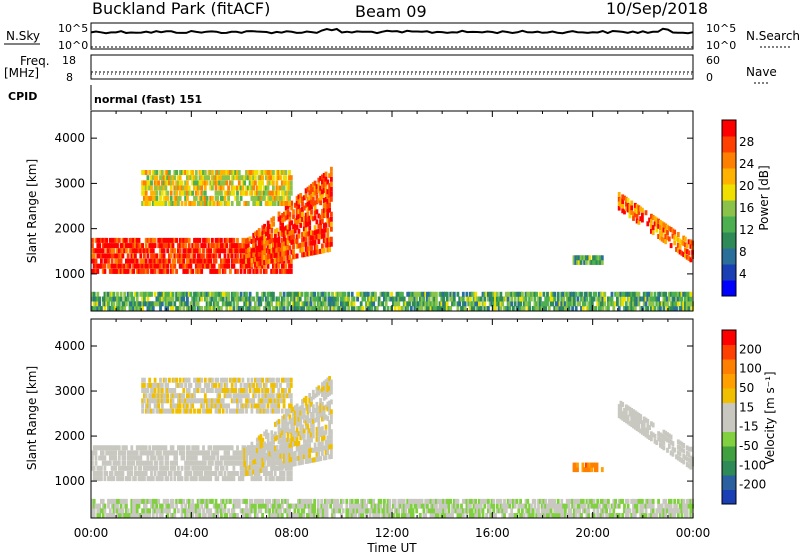  What do you see at coordinates (657, 9) in the screenshot?
I see `date-label: 10/Sep/2018` at bounding box center [657, 9].